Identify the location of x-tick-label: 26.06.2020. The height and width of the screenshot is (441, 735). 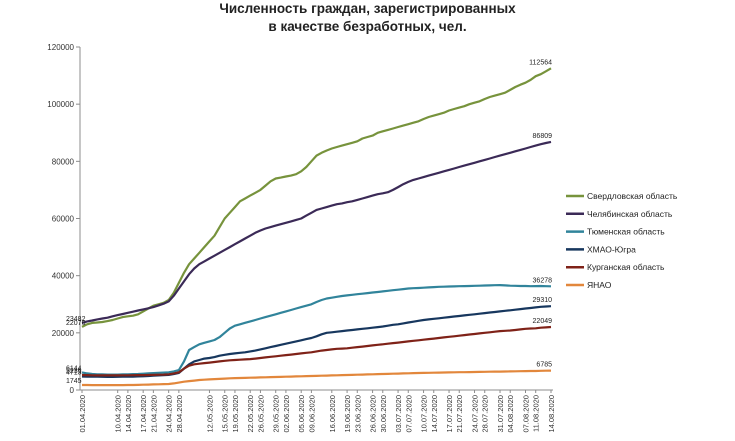
(373, 414).